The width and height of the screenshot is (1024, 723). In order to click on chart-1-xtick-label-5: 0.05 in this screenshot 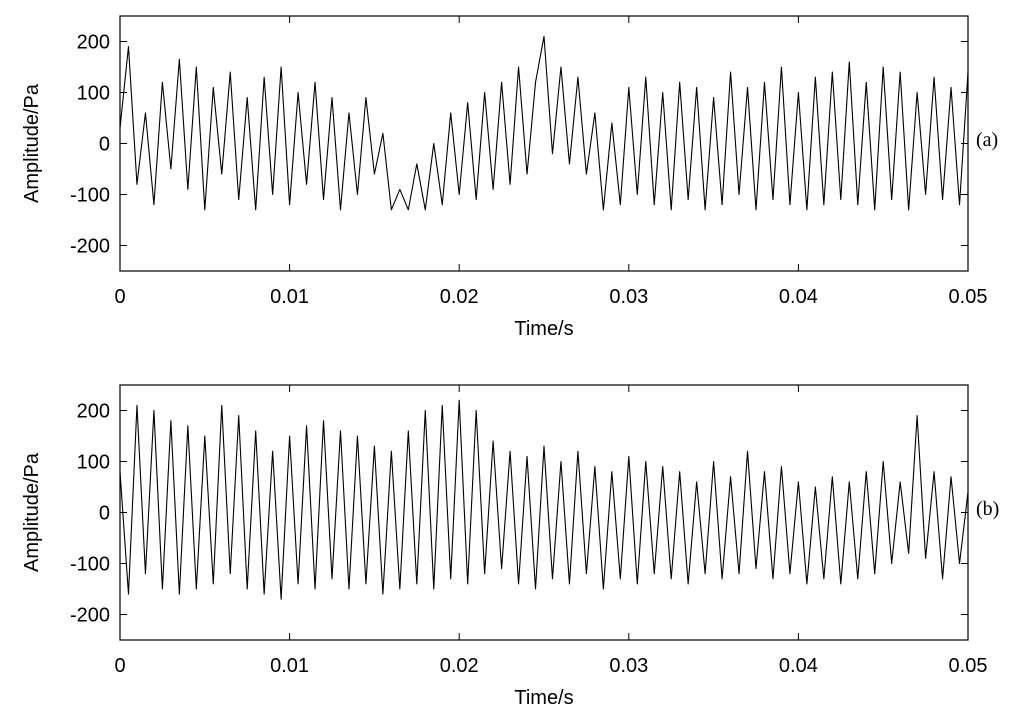, I will do `click(968, 666)`.